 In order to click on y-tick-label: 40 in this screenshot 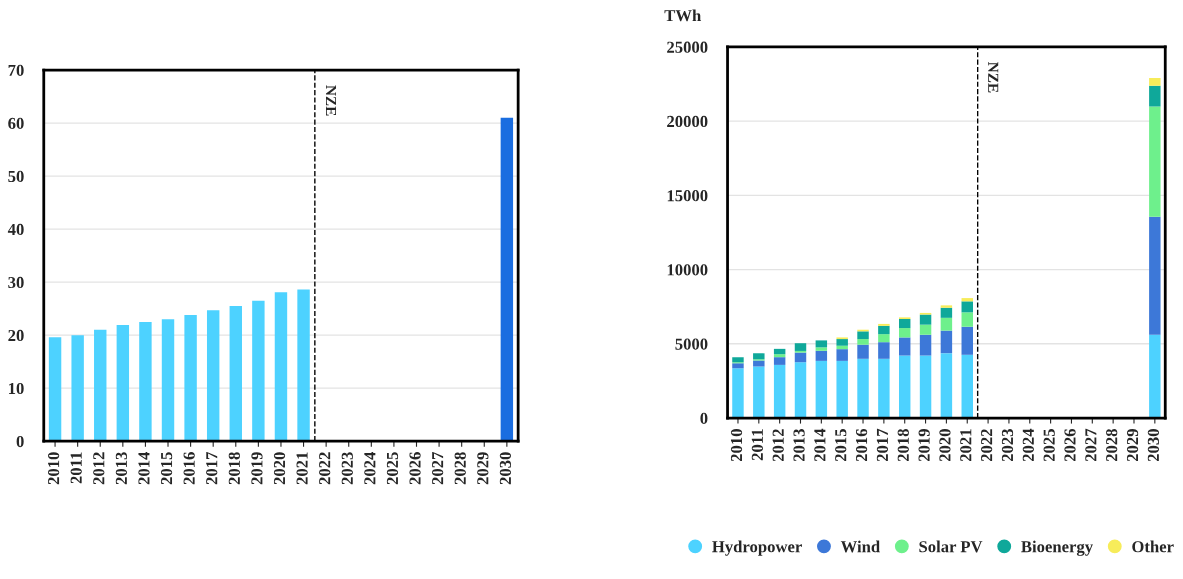, I will do `click(15, 229)`.